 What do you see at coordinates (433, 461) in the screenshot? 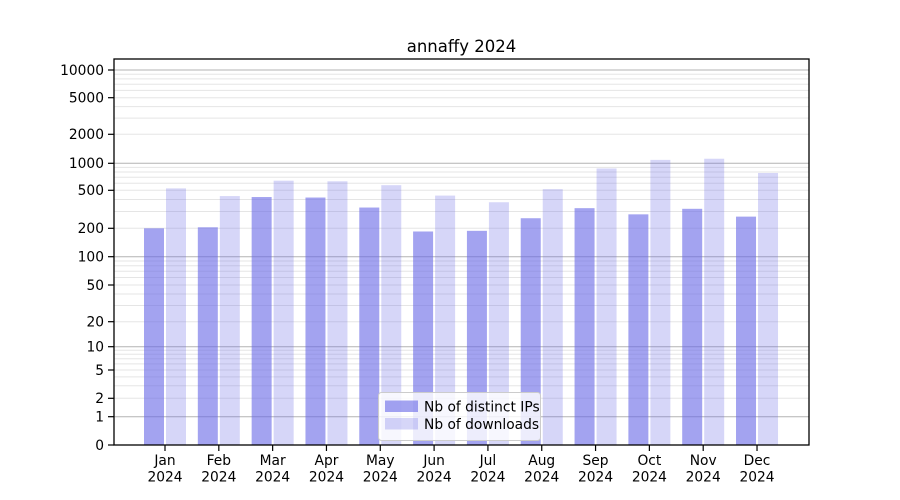
I see `x-tick-label-month: Jun` at bounding box center [433, 461].